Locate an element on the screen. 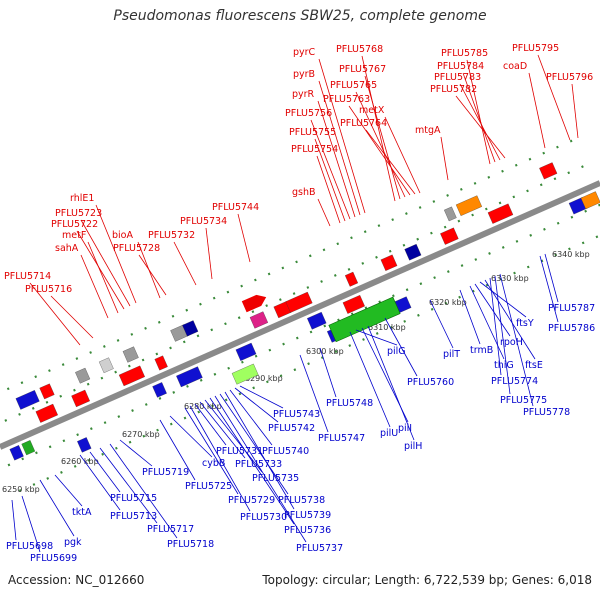 The width and height of the screenshot is (600, 600). bottom-gene-label: PFLU5786 is located at coordinates (571, 328).